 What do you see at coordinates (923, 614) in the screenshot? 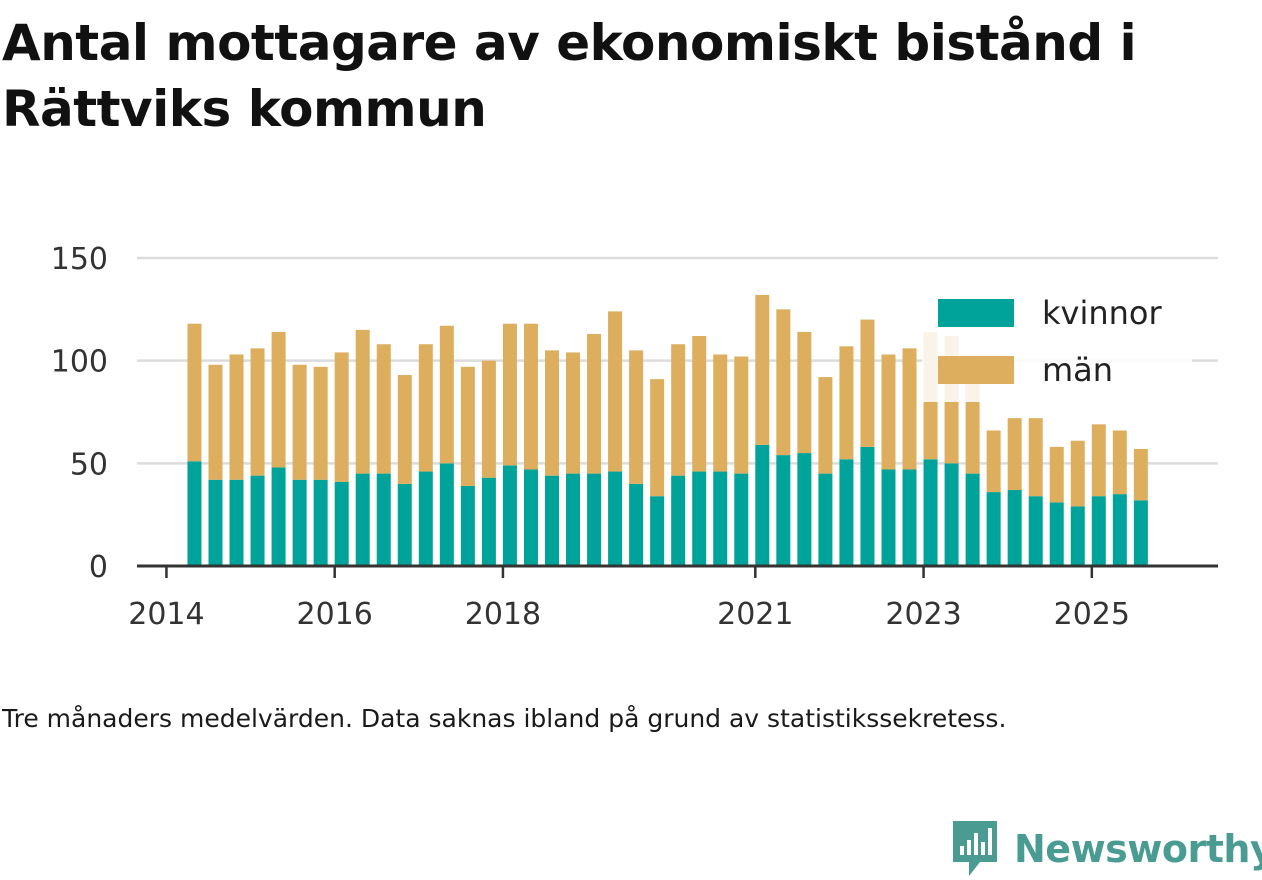
I see `x-tick-label-2023: 2023` at bounding box center [923, 614].